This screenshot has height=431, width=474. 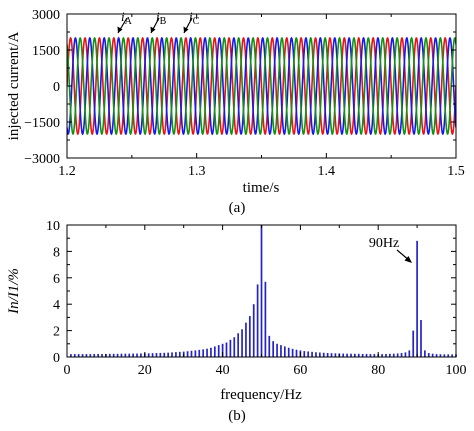 What do you see at coordinates (223, 370) in the screenshot?
I see `x-tick-b-2: 40` at bounding box center [223, 370].